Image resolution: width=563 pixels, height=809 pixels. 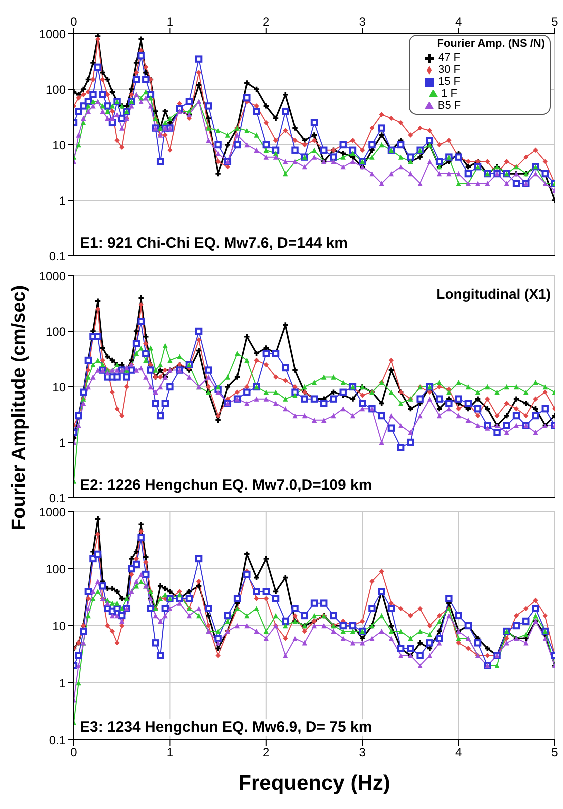 I want to click on x-tick-label: 0, so click(x=74, y=753).